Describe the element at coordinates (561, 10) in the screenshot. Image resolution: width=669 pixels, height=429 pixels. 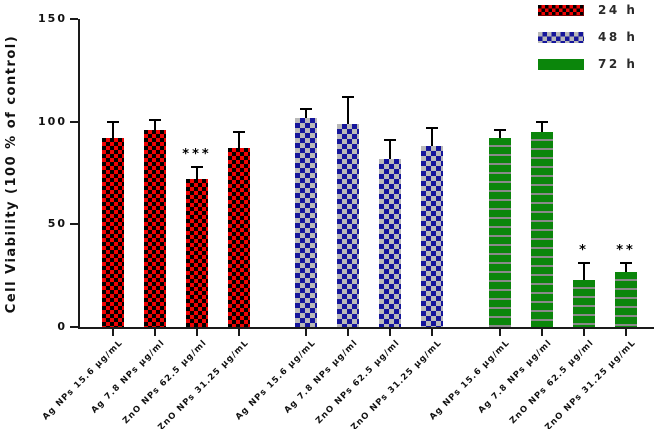
I see `legend-swatch-24h` at that location.